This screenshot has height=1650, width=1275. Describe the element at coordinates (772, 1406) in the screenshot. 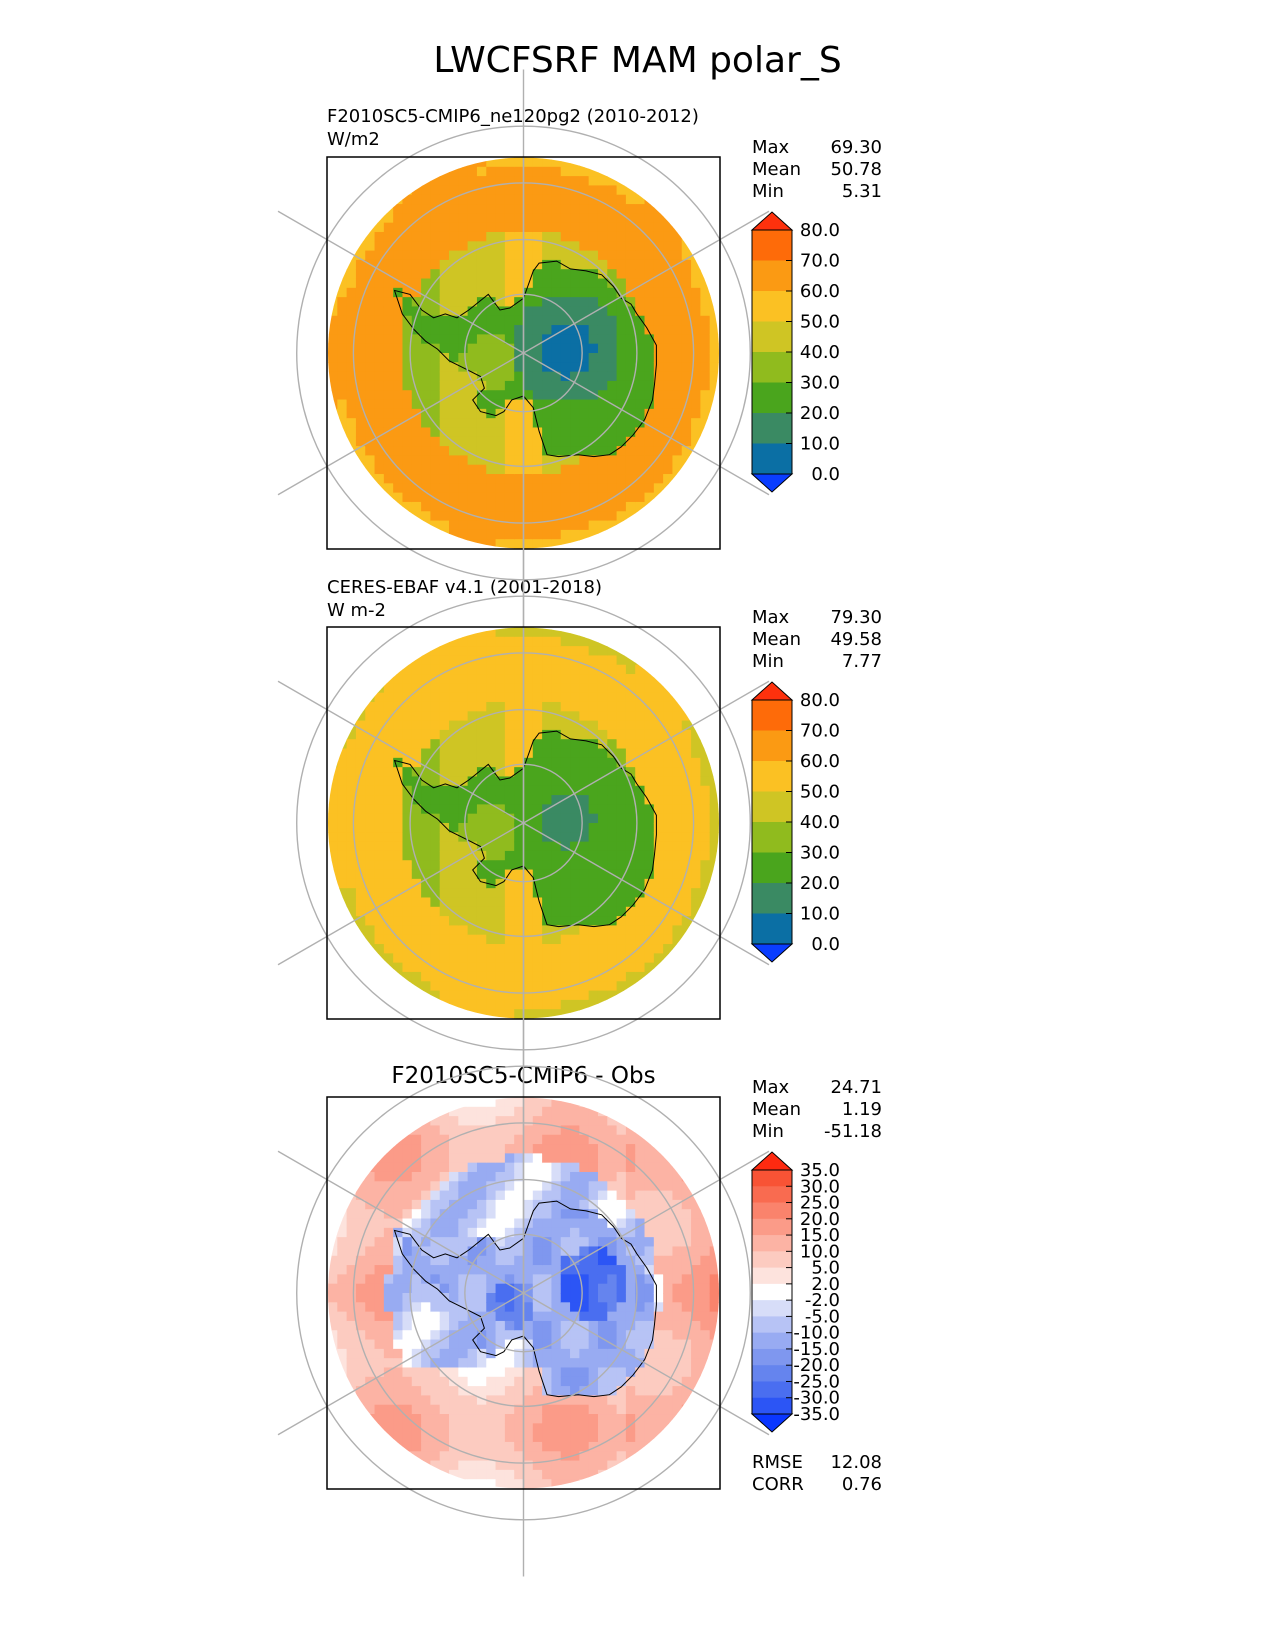

I see `colorbar-segment` at that location.